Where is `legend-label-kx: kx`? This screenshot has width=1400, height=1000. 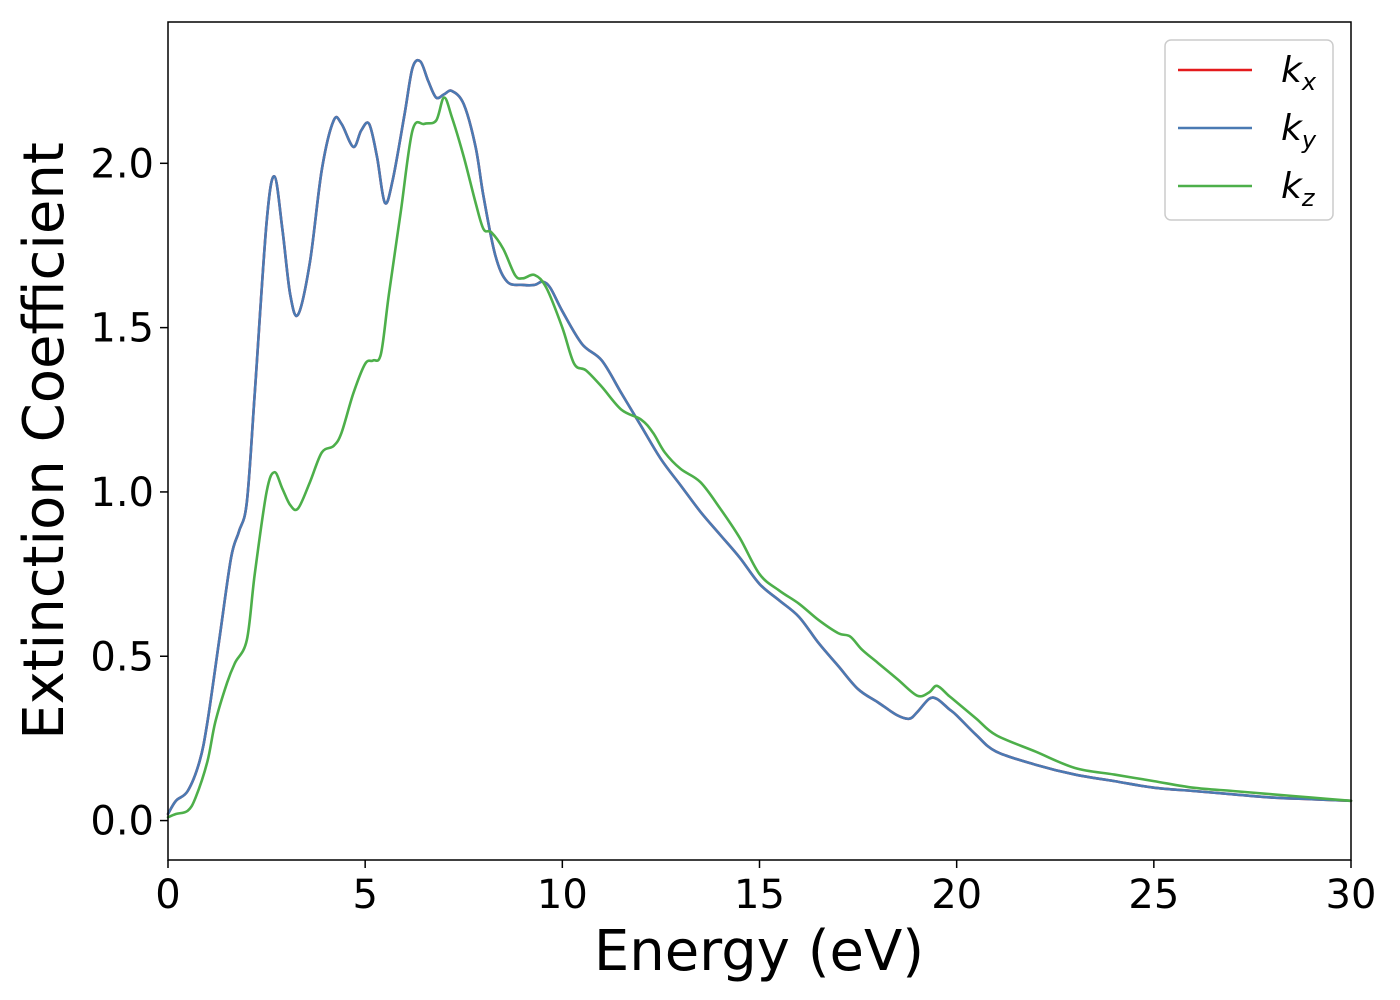 legend-label-kx: kx is located at coordinates (1299, 73).